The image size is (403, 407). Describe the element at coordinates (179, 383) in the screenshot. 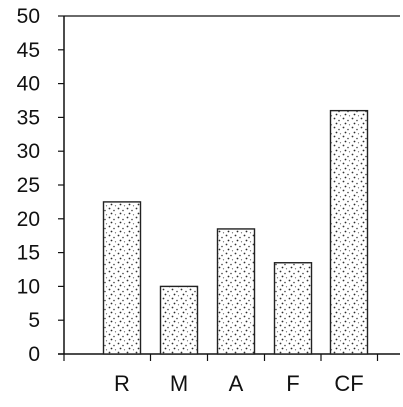

I see `category-label-m: M` at that location.